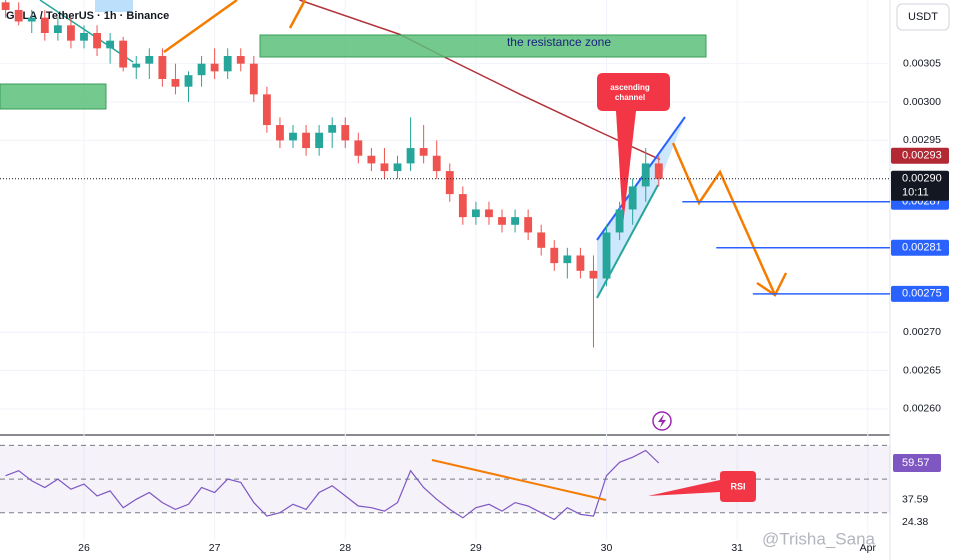 Image resolution: width=956 pixels, height=560 pixels. What do you see at coordinates (519, 480) in the screenshot?
I see `divergence-line` at bounding box center [519, 480].